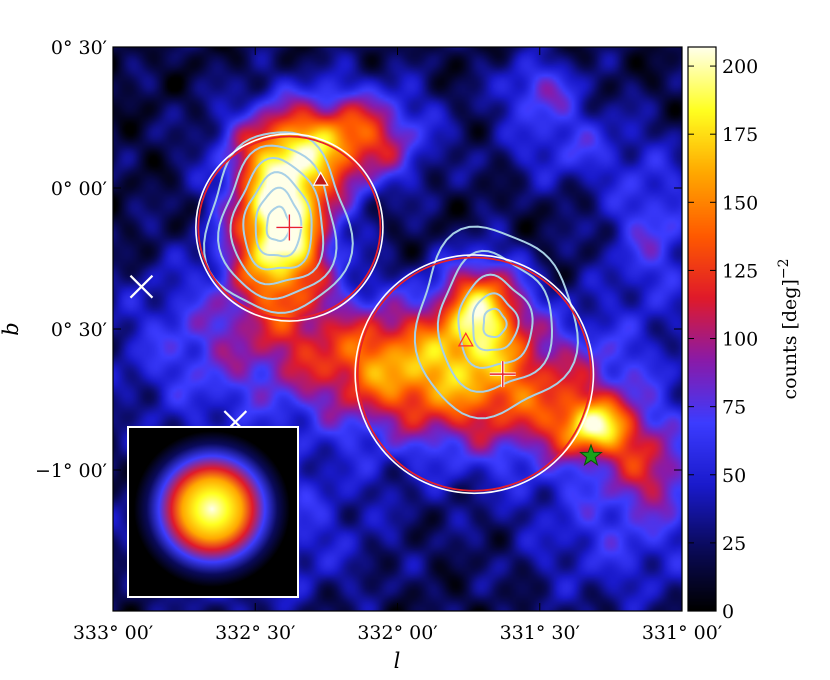 Image resolution: width=830 pixels, height=680 pixels. Describe the element at coordinates (734, 544) in the screenshot. I see `colorbar-tick-label: 25` at that location.